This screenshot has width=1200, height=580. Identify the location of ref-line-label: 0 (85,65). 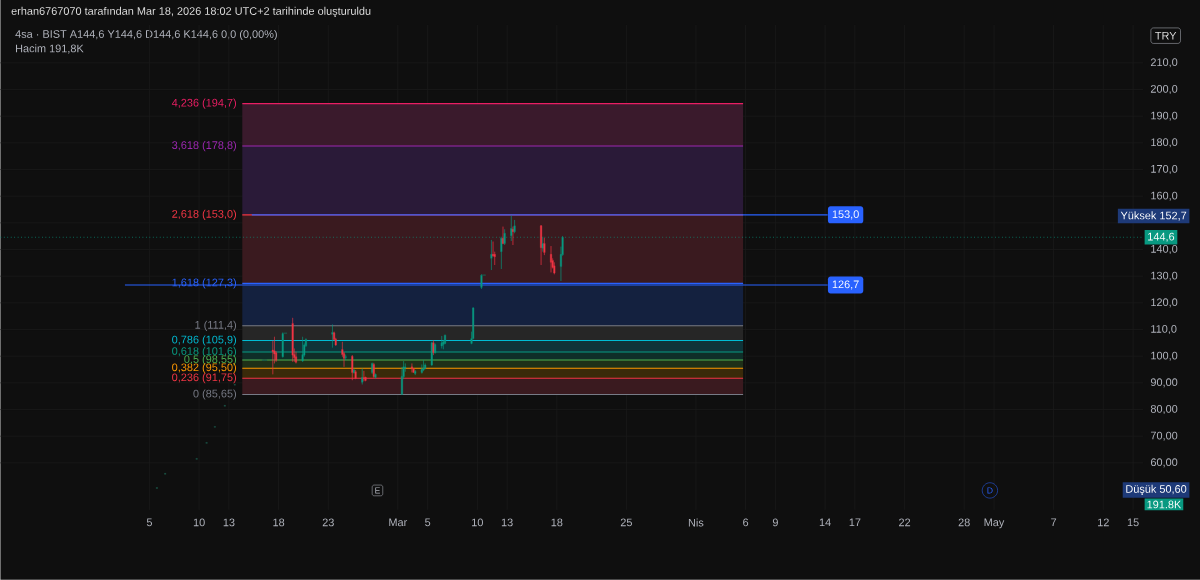
(215, 394).